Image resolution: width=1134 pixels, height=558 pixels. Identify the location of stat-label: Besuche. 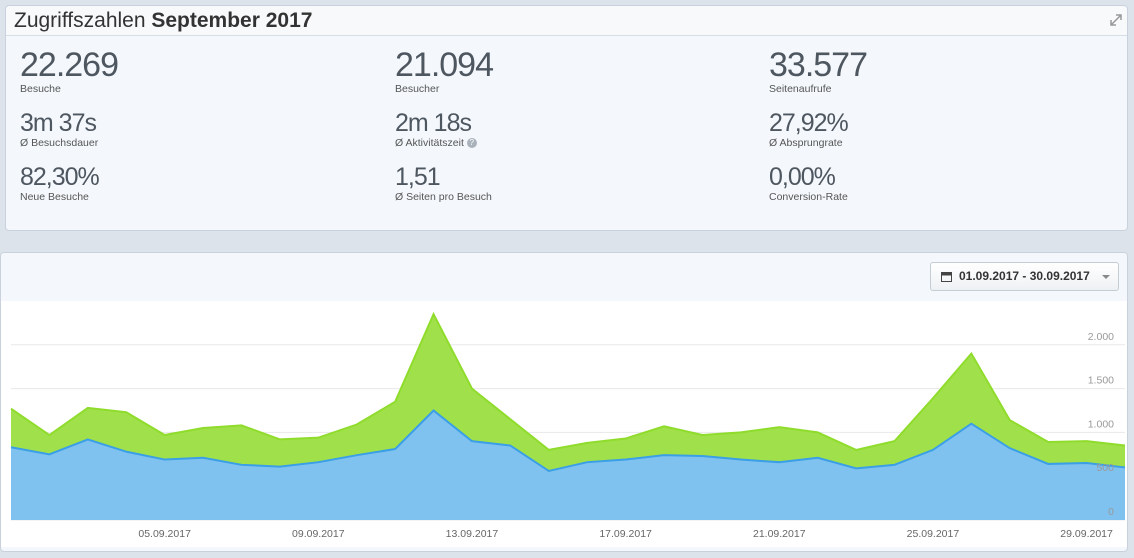
(40, 89).